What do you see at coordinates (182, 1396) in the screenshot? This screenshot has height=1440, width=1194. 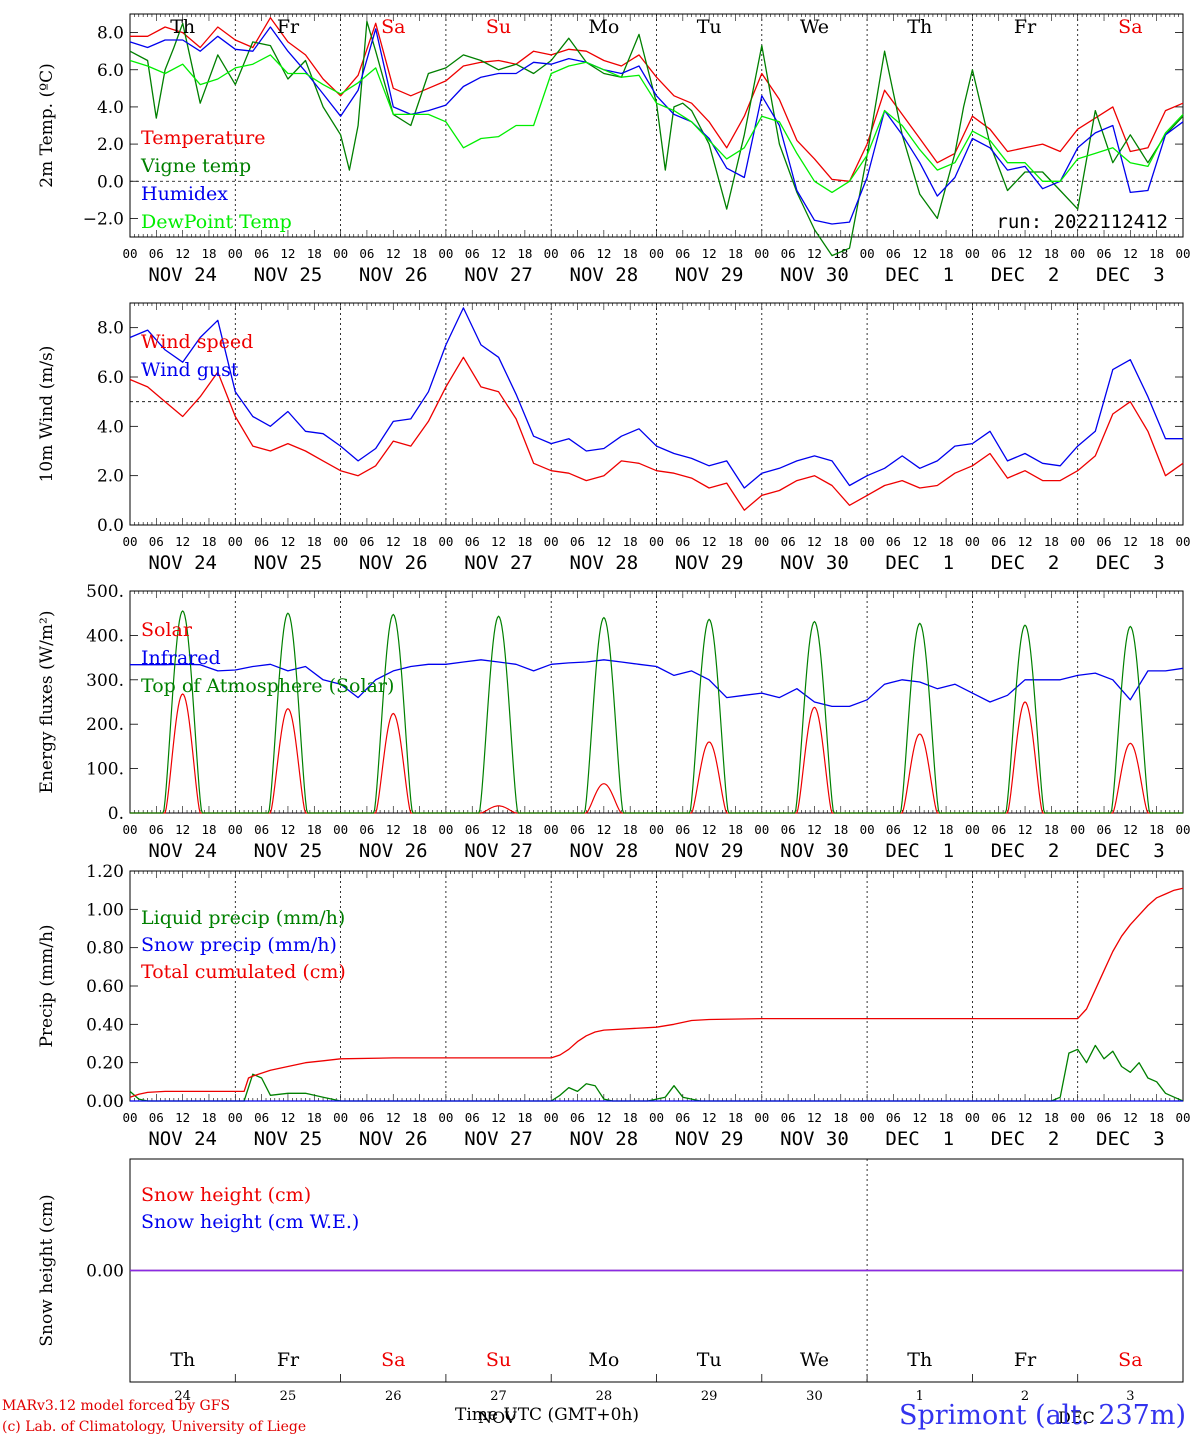 I see `day-number: 24` at bounding box center [182, 1396].